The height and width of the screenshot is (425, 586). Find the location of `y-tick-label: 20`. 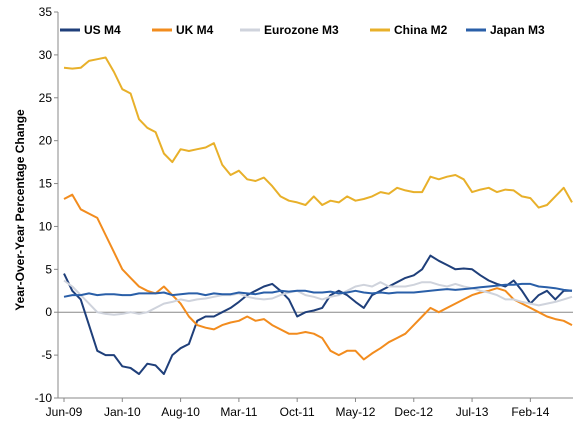

y-tick-label: 20 is located at coordinates (46, 141).